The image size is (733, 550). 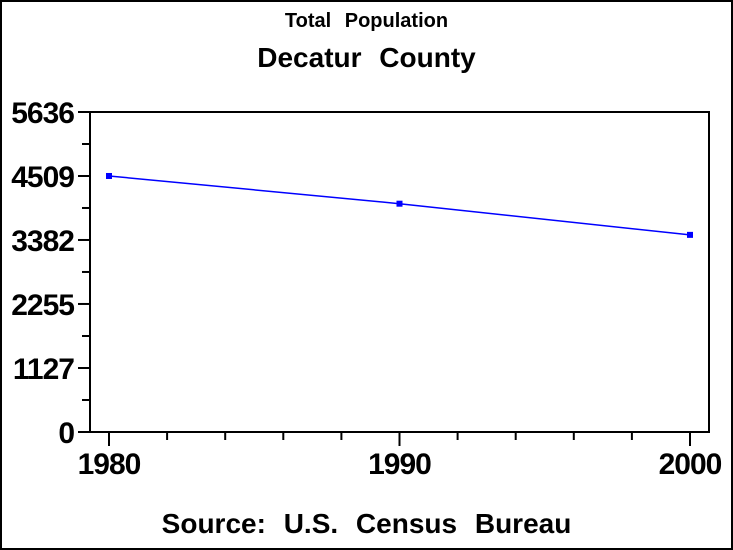 I want to click on chart-subtitle: Decatur County, so click(x=366, y=57).